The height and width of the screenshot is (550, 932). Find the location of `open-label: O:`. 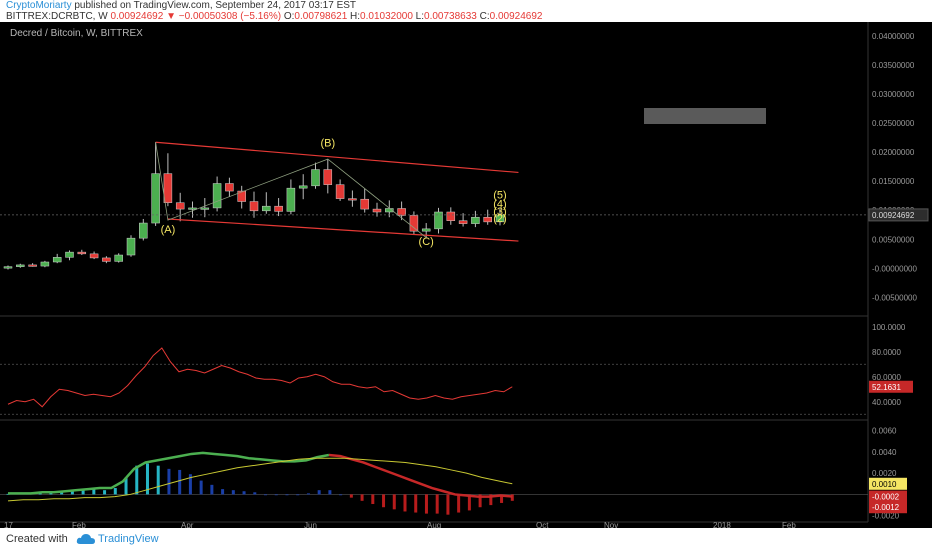

open-label: O: is located at coordinates (289, 16).